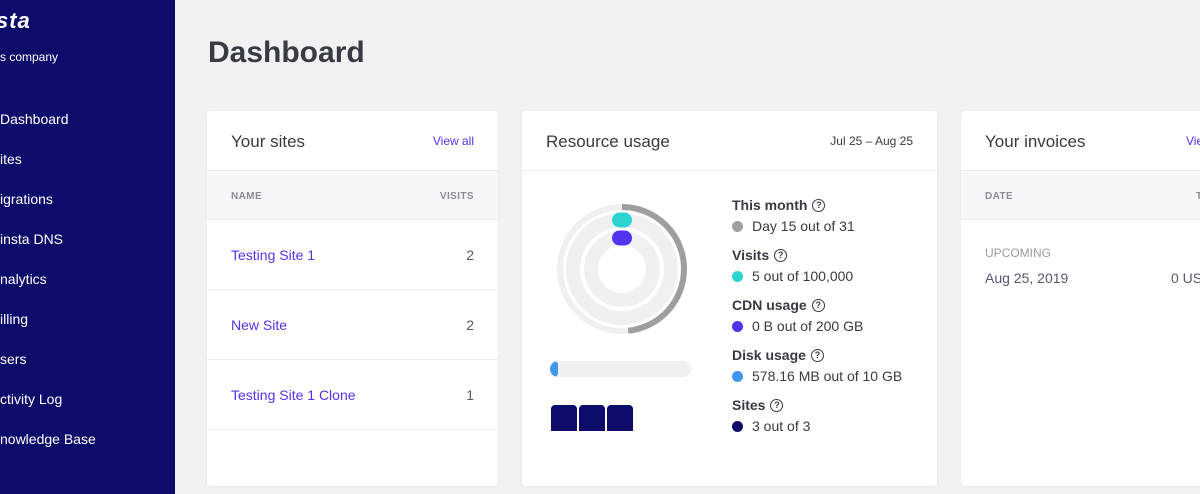 This screenshot has height=494, width=1200. I want to click on table-row: Testing Site 1 2, so click(352, 255).